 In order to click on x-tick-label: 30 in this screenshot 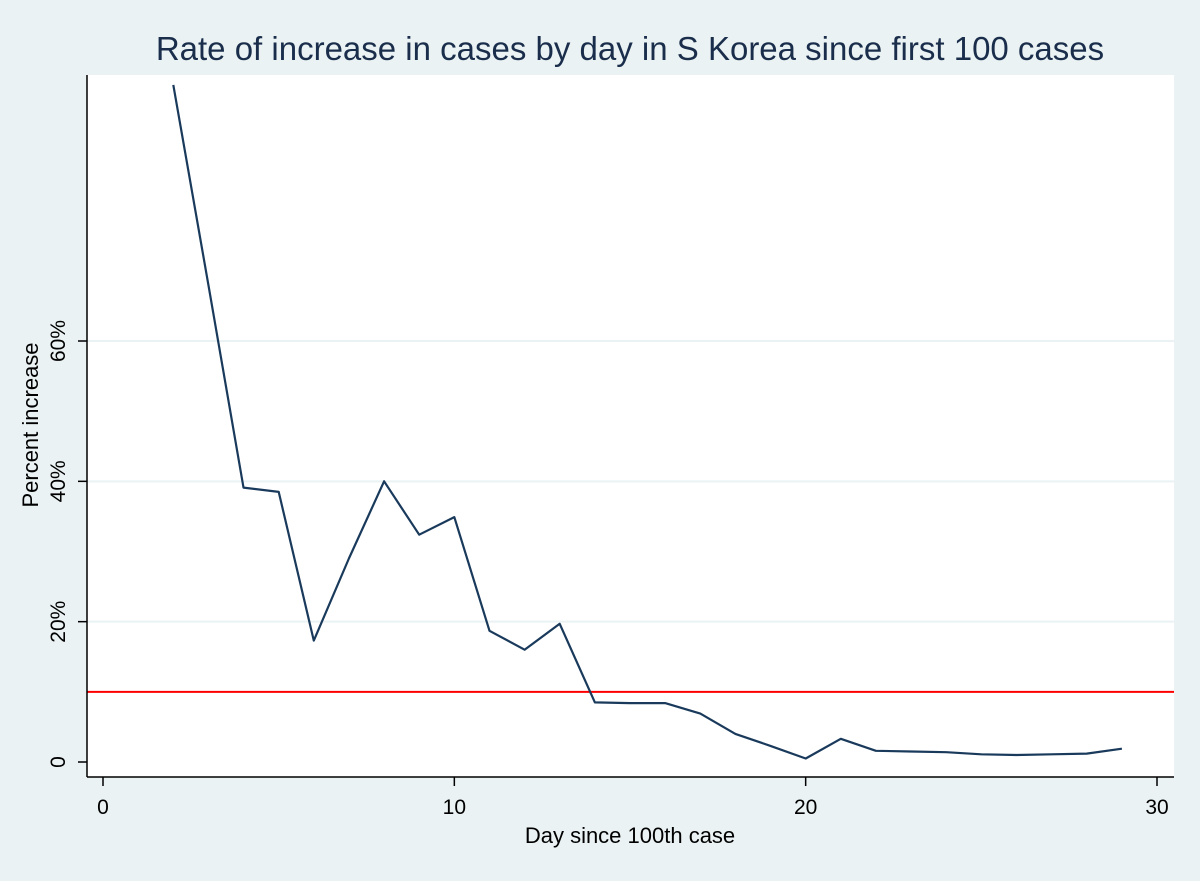, I will do `click(1156, 807)`.